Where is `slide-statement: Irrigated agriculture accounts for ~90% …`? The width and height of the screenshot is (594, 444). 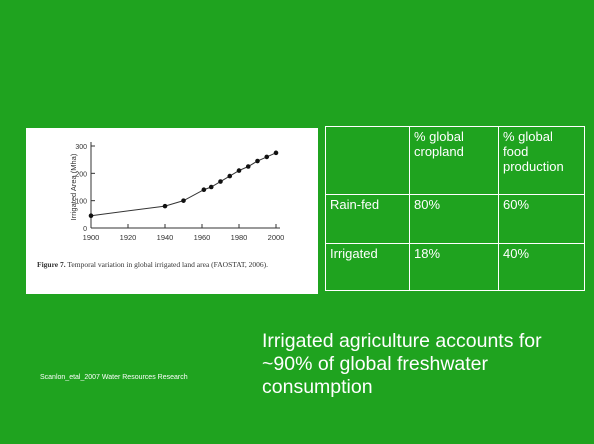
slide-statement: Irrigated agriculture accounts for ~90% … is located at coordinates (402, 364).